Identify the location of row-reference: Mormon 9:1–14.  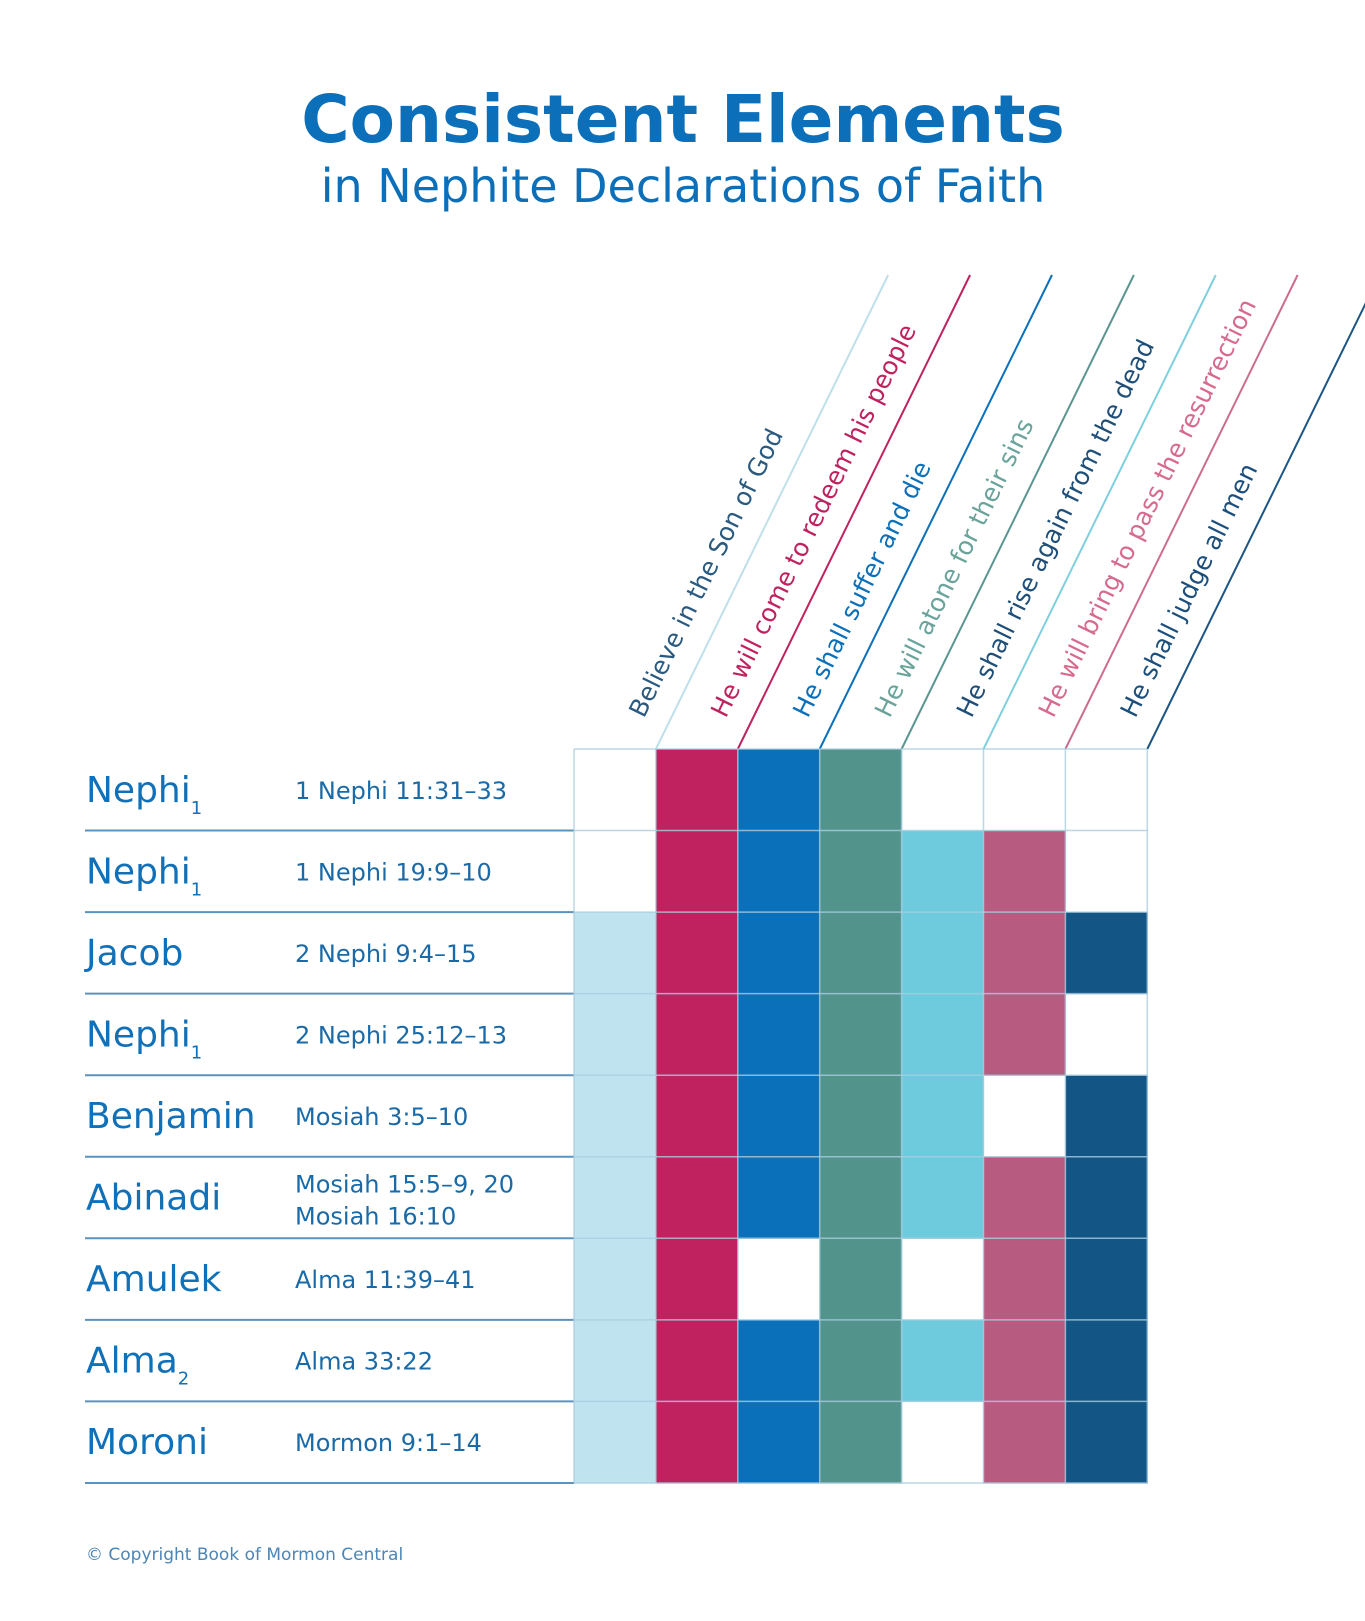
(388, 1443).